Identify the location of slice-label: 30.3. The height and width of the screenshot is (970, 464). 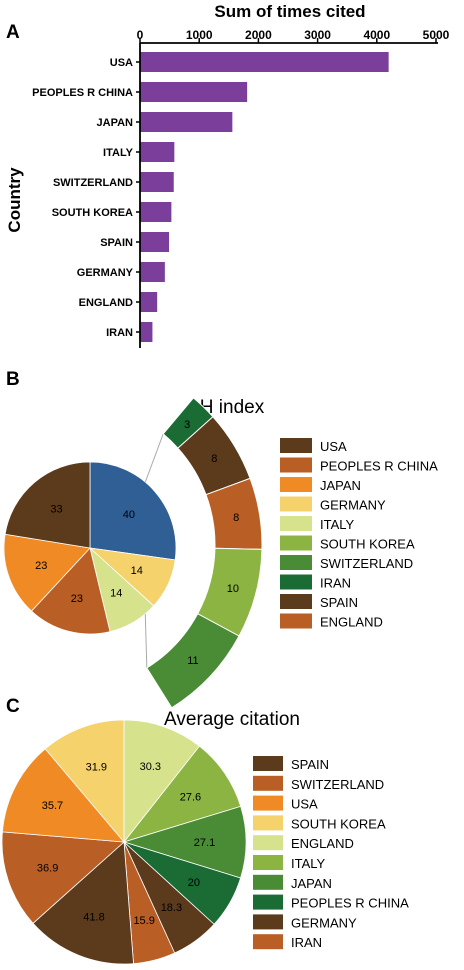
(150, 767).